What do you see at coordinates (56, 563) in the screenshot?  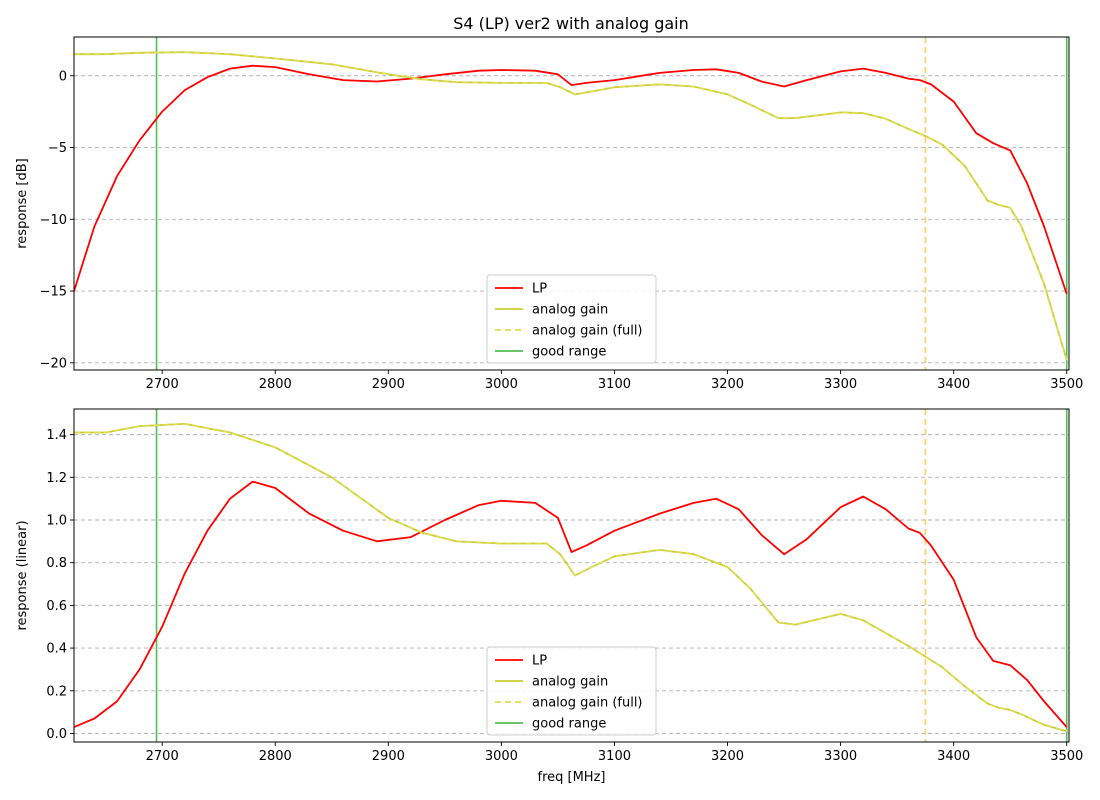 I see `y-tick-label: 0.8` at bounding box center [56, 563].